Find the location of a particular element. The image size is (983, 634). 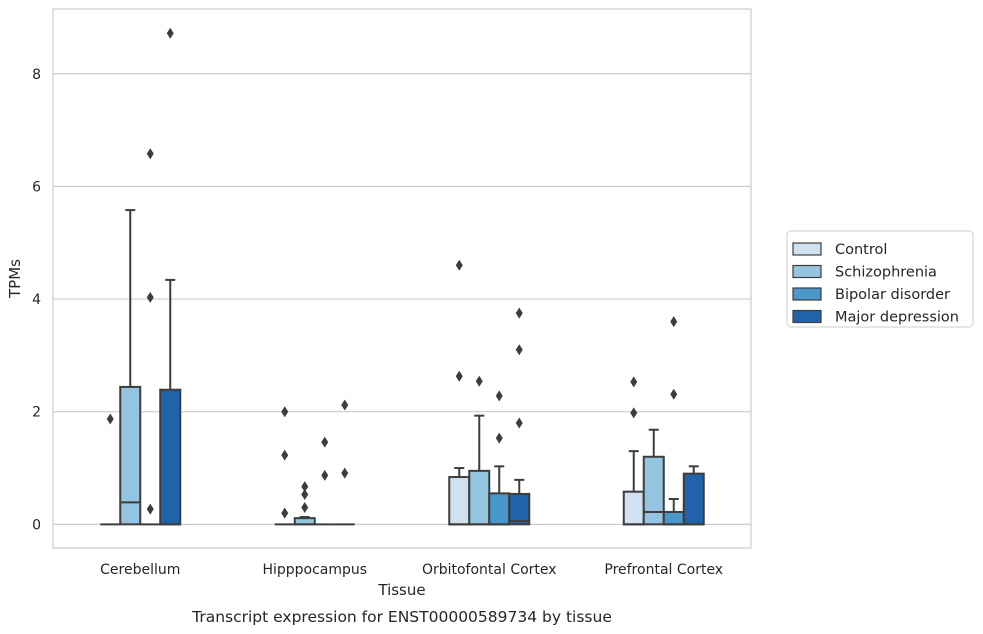

y-tick-label: 4 is located at coordinates (36, 300).